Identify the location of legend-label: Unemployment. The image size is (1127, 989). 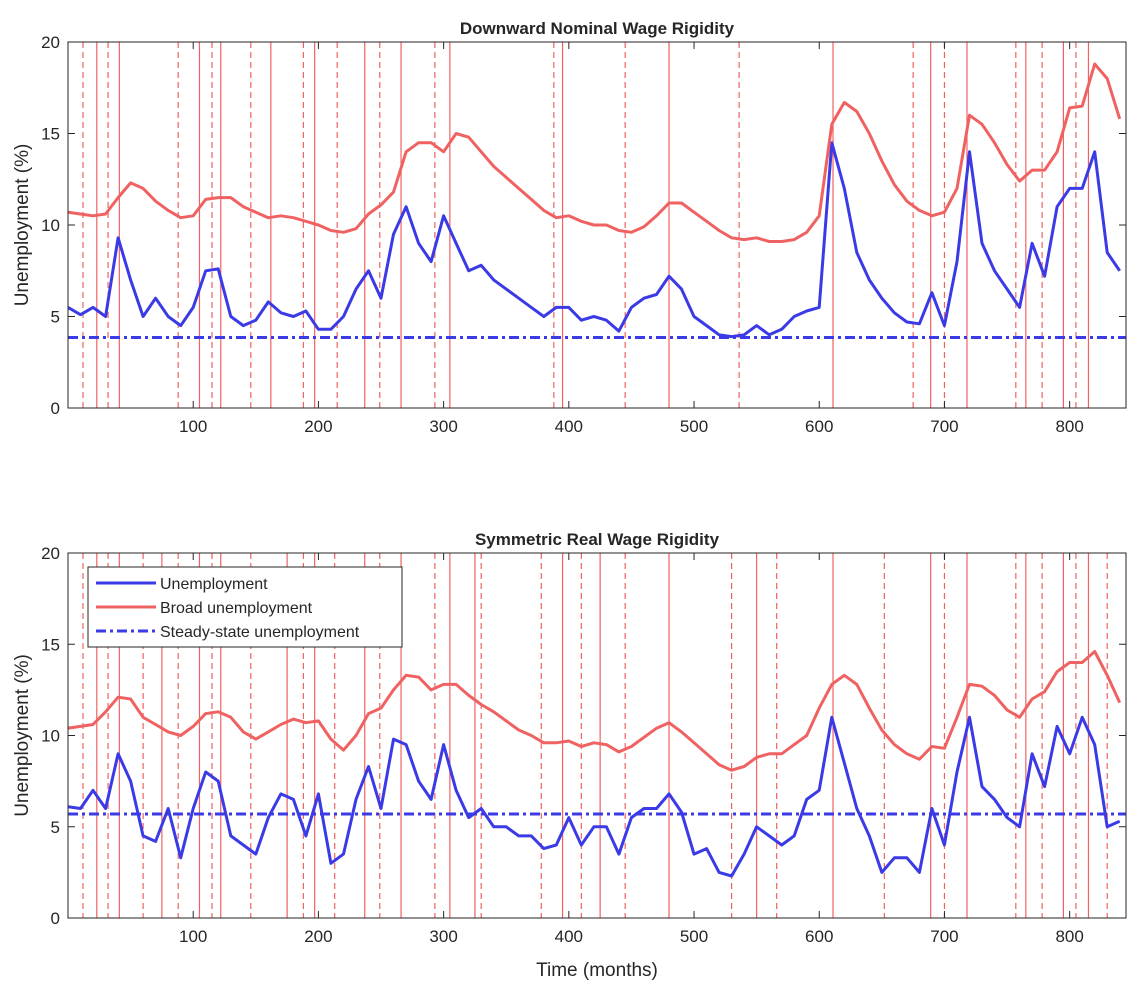
(214, 584).